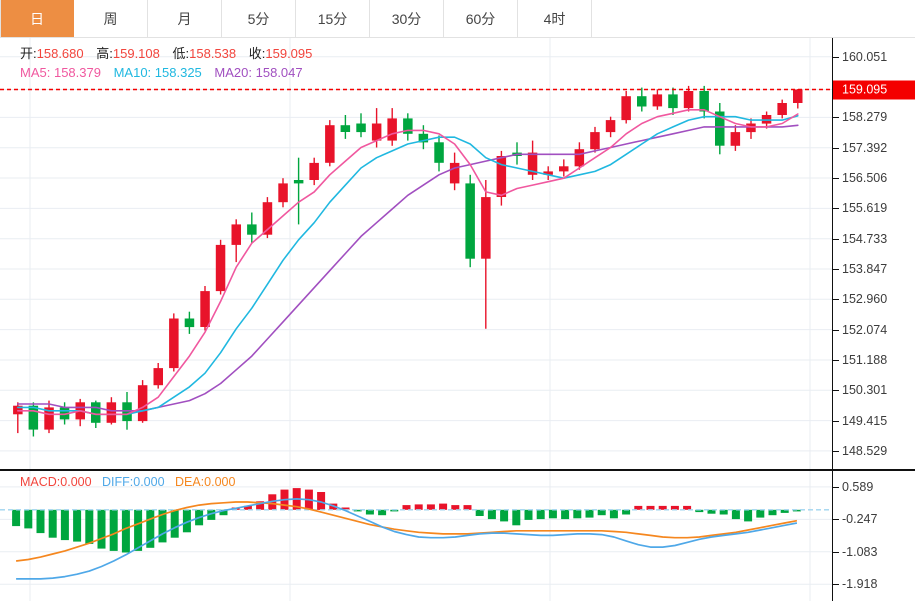  What do you see at coordinates (77, 72) in the screenshot?
I see `ma5-value: 158.379` at bounding box center [77, 72].